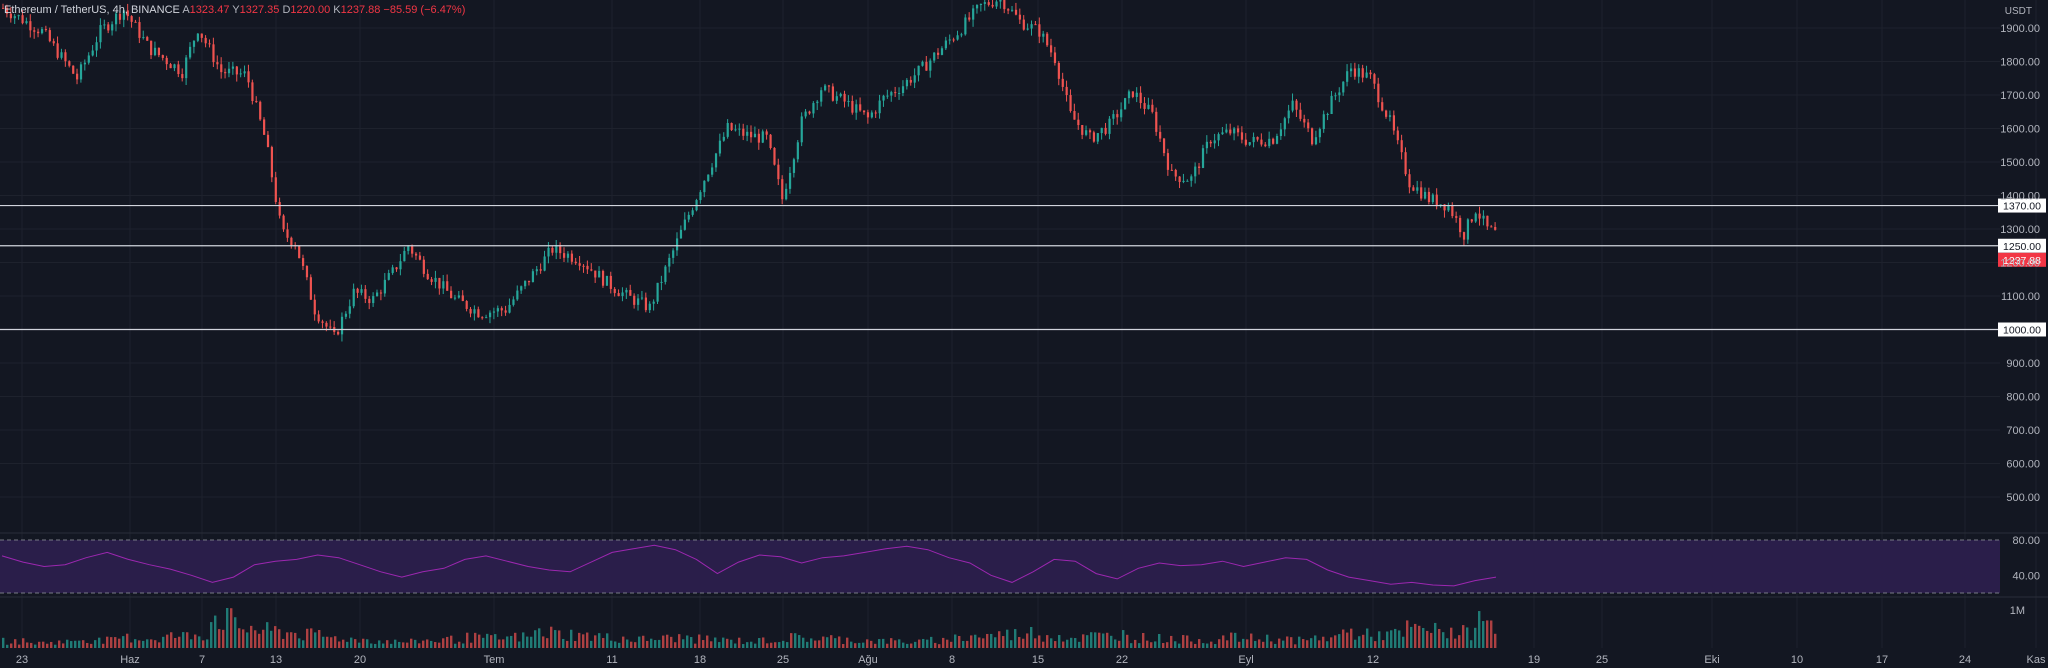 The image size is (2048, 668). I want to click on time-tick-label: 24, so click(1965, 660).